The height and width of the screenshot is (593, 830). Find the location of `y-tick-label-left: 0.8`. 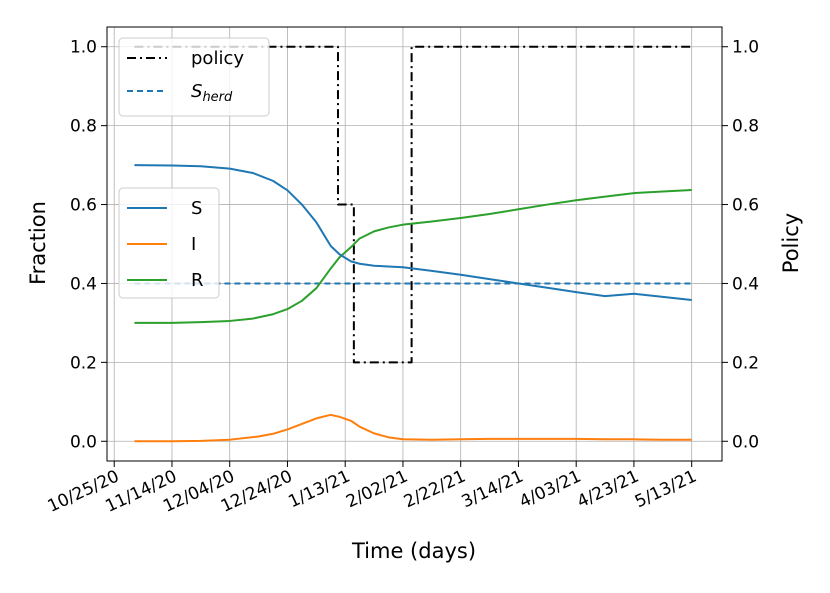

y-tick-label-left: 0.8 is located at coordinates (83, 127).